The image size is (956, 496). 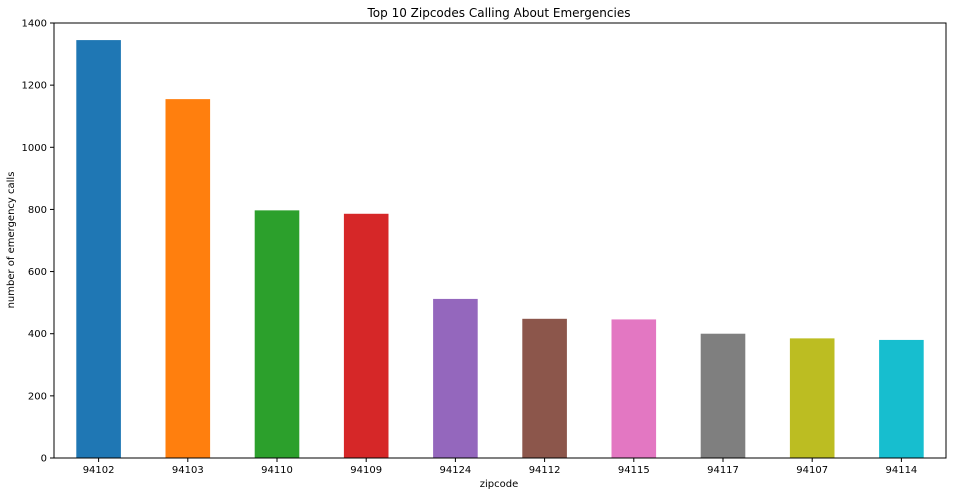 What do you see at coordinates (634, 470) in the screenshot?
I see `x-tick-label: 94115` at bounding box center [634, 470].